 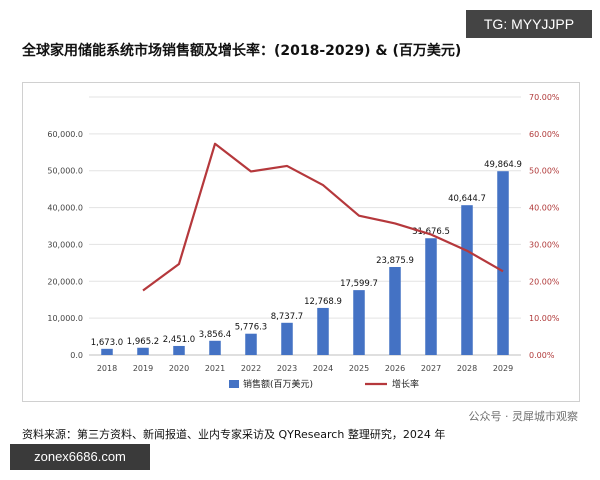 I want to click on bar-data-label: 3,856.4, so click(x=215, y=335).